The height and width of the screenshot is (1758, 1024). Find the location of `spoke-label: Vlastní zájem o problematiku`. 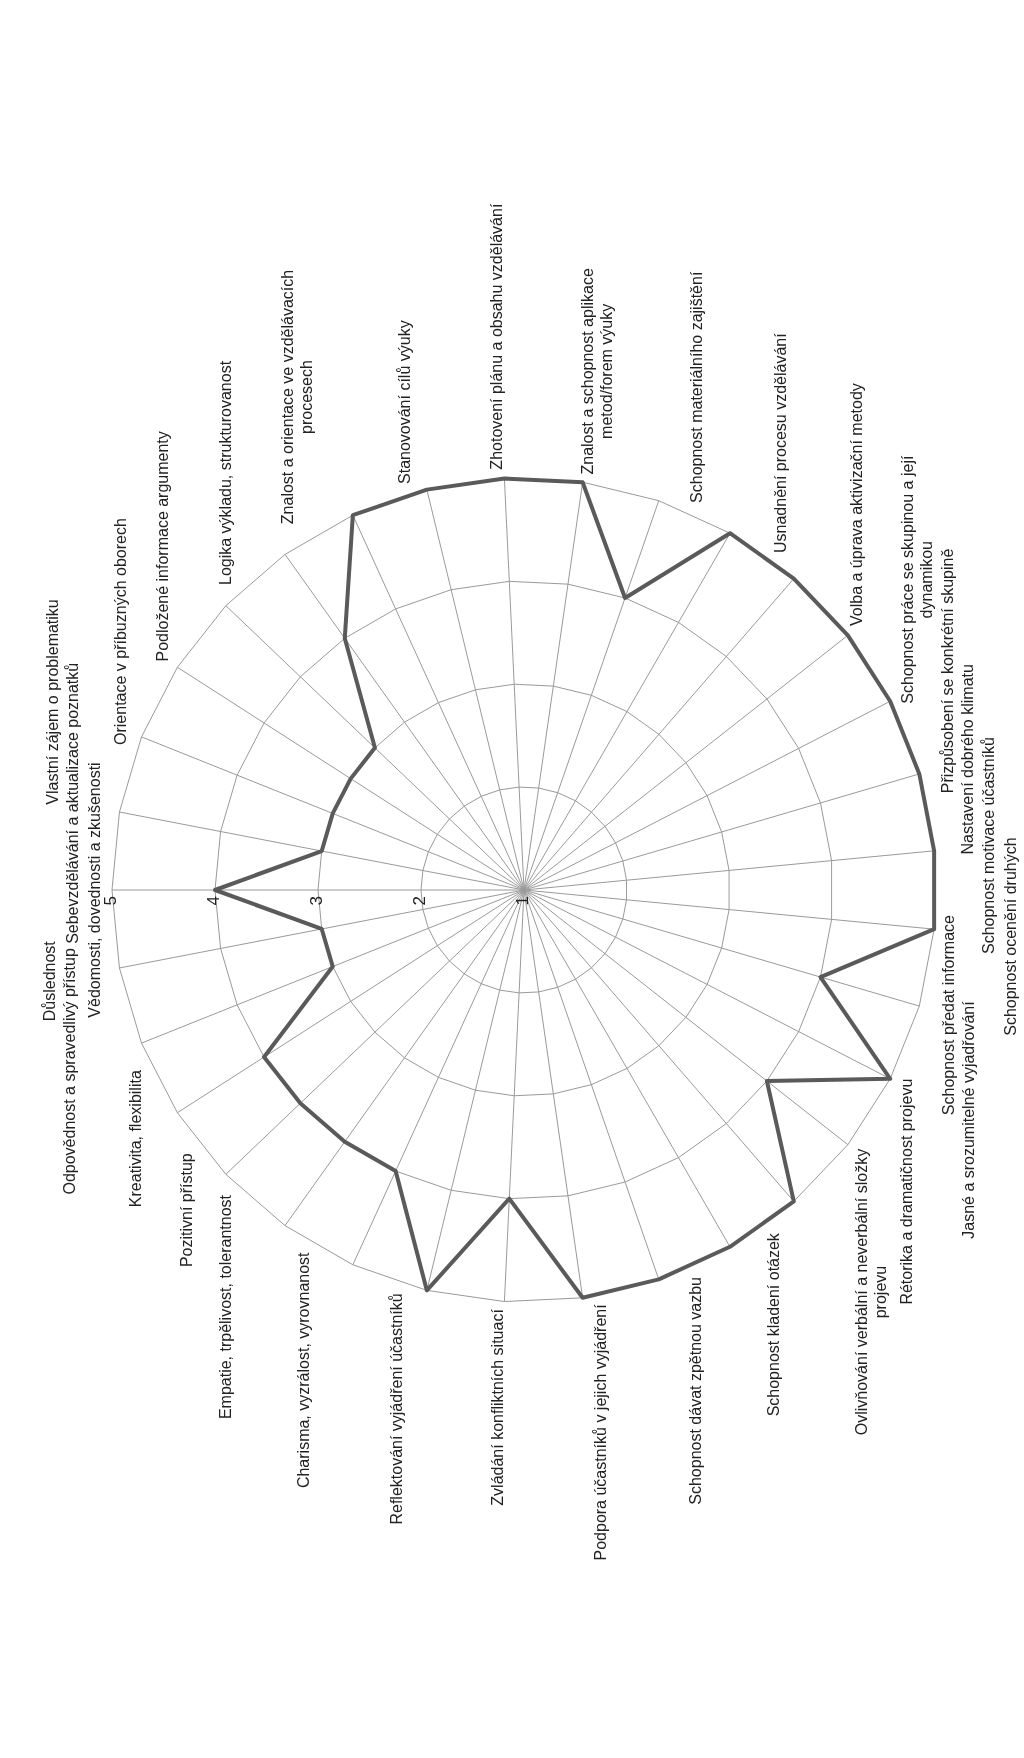

spoke-label: Vlastní zájem o problematiku is located at coordinates (53, 702).